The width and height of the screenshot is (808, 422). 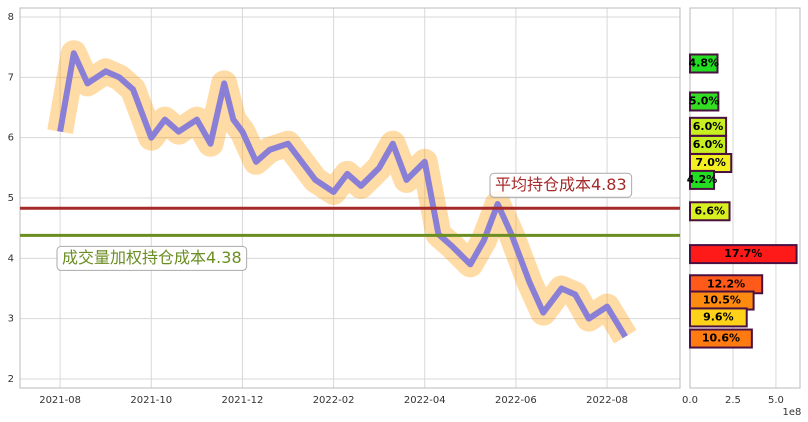 I want to click on x-tick-label: 2021-10, so click(x=151, y=400).